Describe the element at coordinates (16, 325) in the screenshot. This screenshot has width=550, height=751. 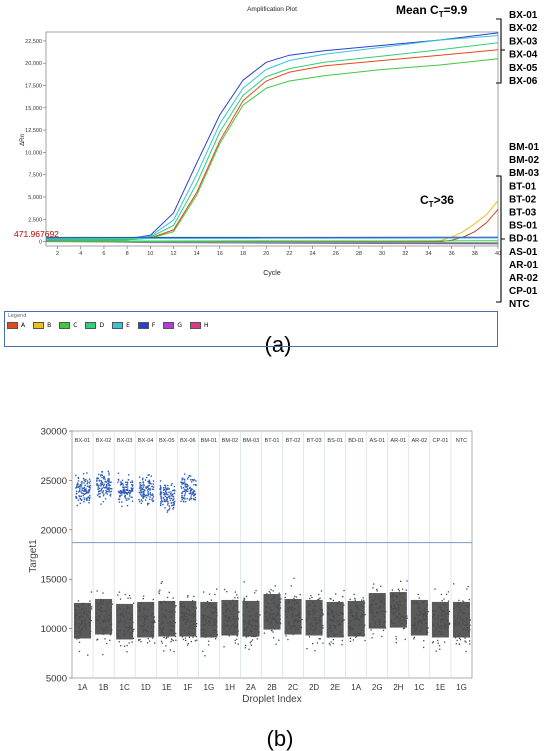
I see `legend-item-A: A` at that location.